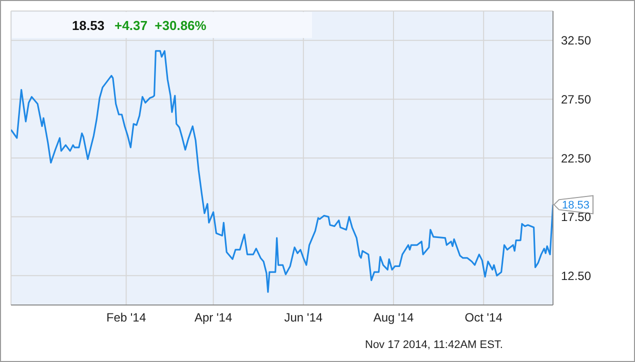 The image size is (635, 362). What do you see at coordinates (393, 317) in the screenshot?
I see `x-tick-label: Aug '14` at bounding box center [393, 317].